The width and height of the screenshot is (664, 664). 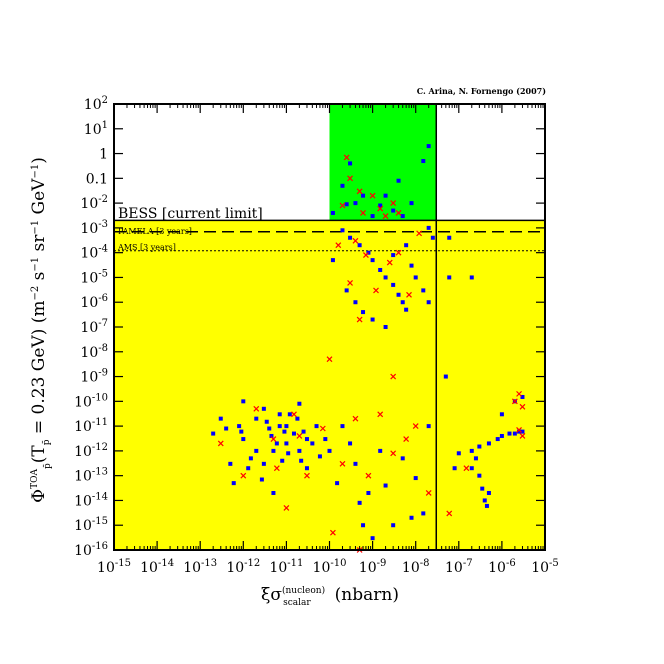 What do you see at coordinates (416, 567) in the screenshot?
I see `x-tick-label: 10⁻⁸` at bounding box center [416, 567].